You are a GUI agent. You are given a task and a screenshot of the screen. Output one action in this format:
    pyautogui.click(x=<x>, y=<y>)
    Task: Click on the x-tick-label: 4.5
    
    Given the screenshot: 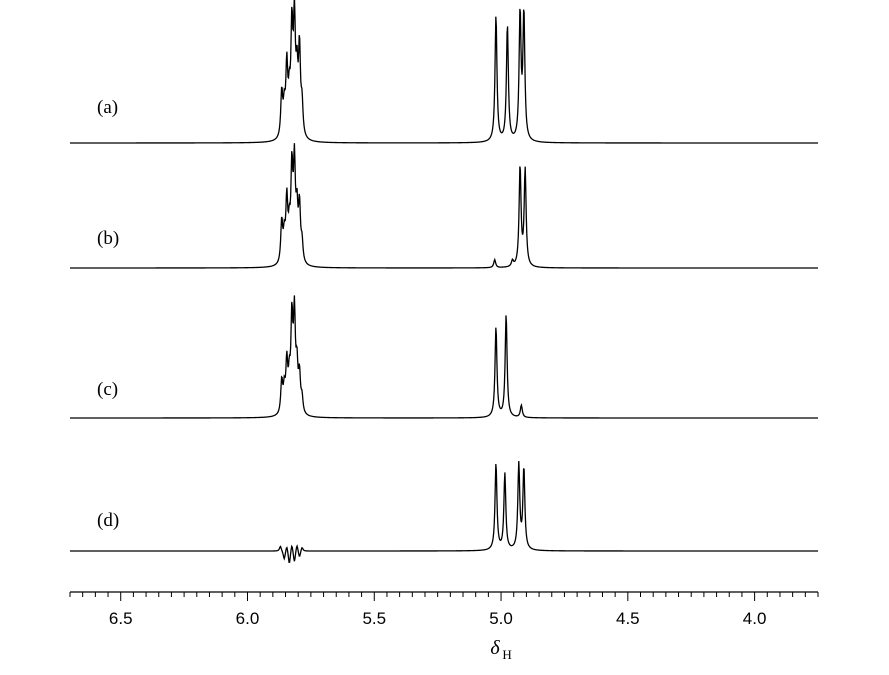 What is the action you would take?
    pyautogui.click(x=628, y=618)
    